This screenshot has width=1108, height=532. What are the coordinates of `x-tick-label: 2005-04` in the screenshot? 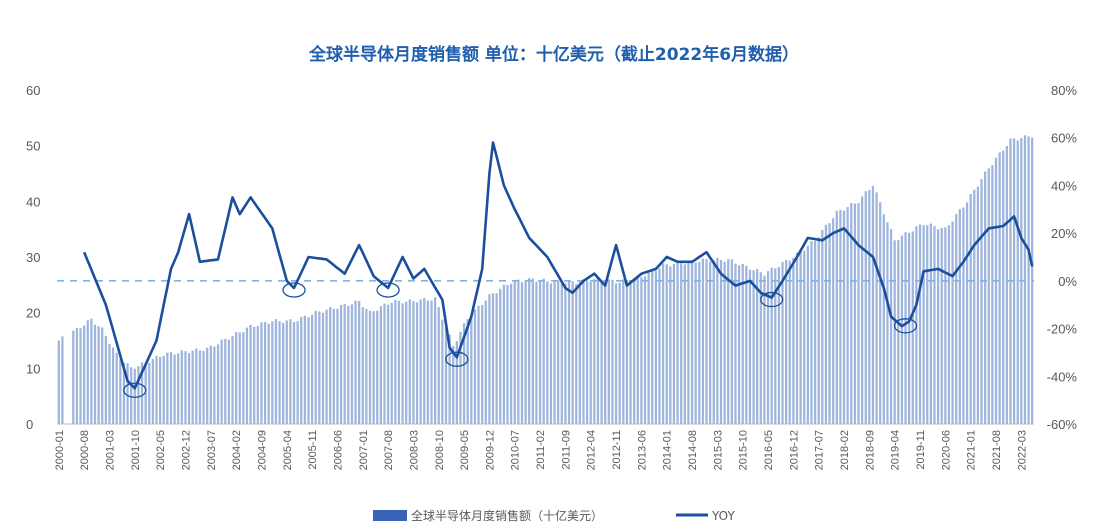 It's located at (288, 450).